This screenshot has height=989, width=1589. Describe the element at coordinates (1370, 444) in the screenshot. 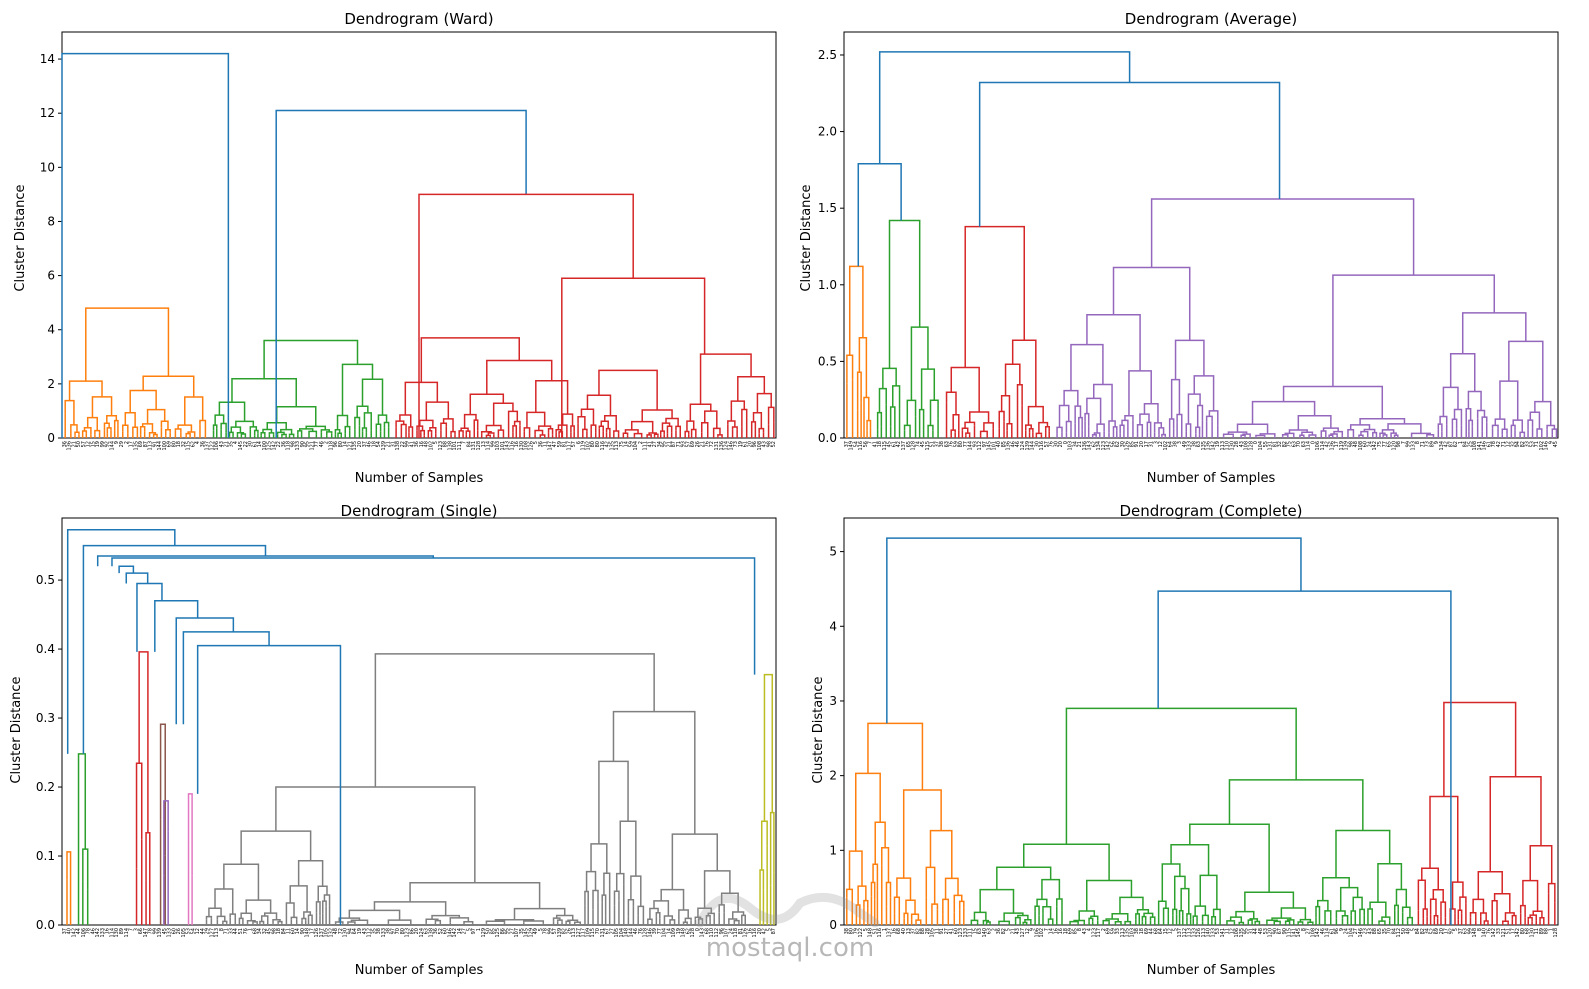

I see `average-leaf-label: 24` at that location.